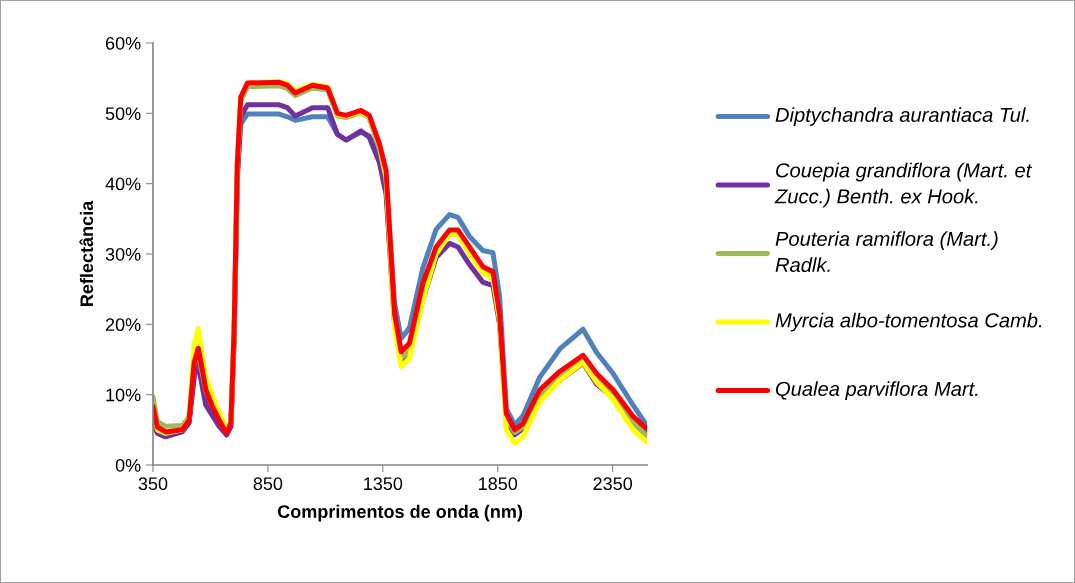 The height and width of the screenshot is (583, 1075). I want to click on y-tick-label: 60%, so click(123, 43).